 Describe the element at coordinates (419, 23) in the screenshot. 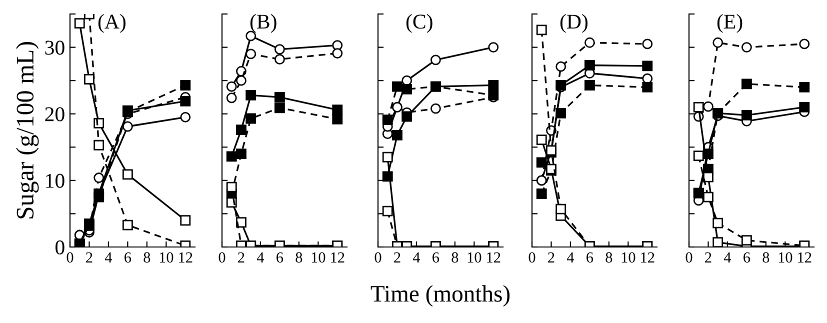

I see `chart-title: (C)` at that location.